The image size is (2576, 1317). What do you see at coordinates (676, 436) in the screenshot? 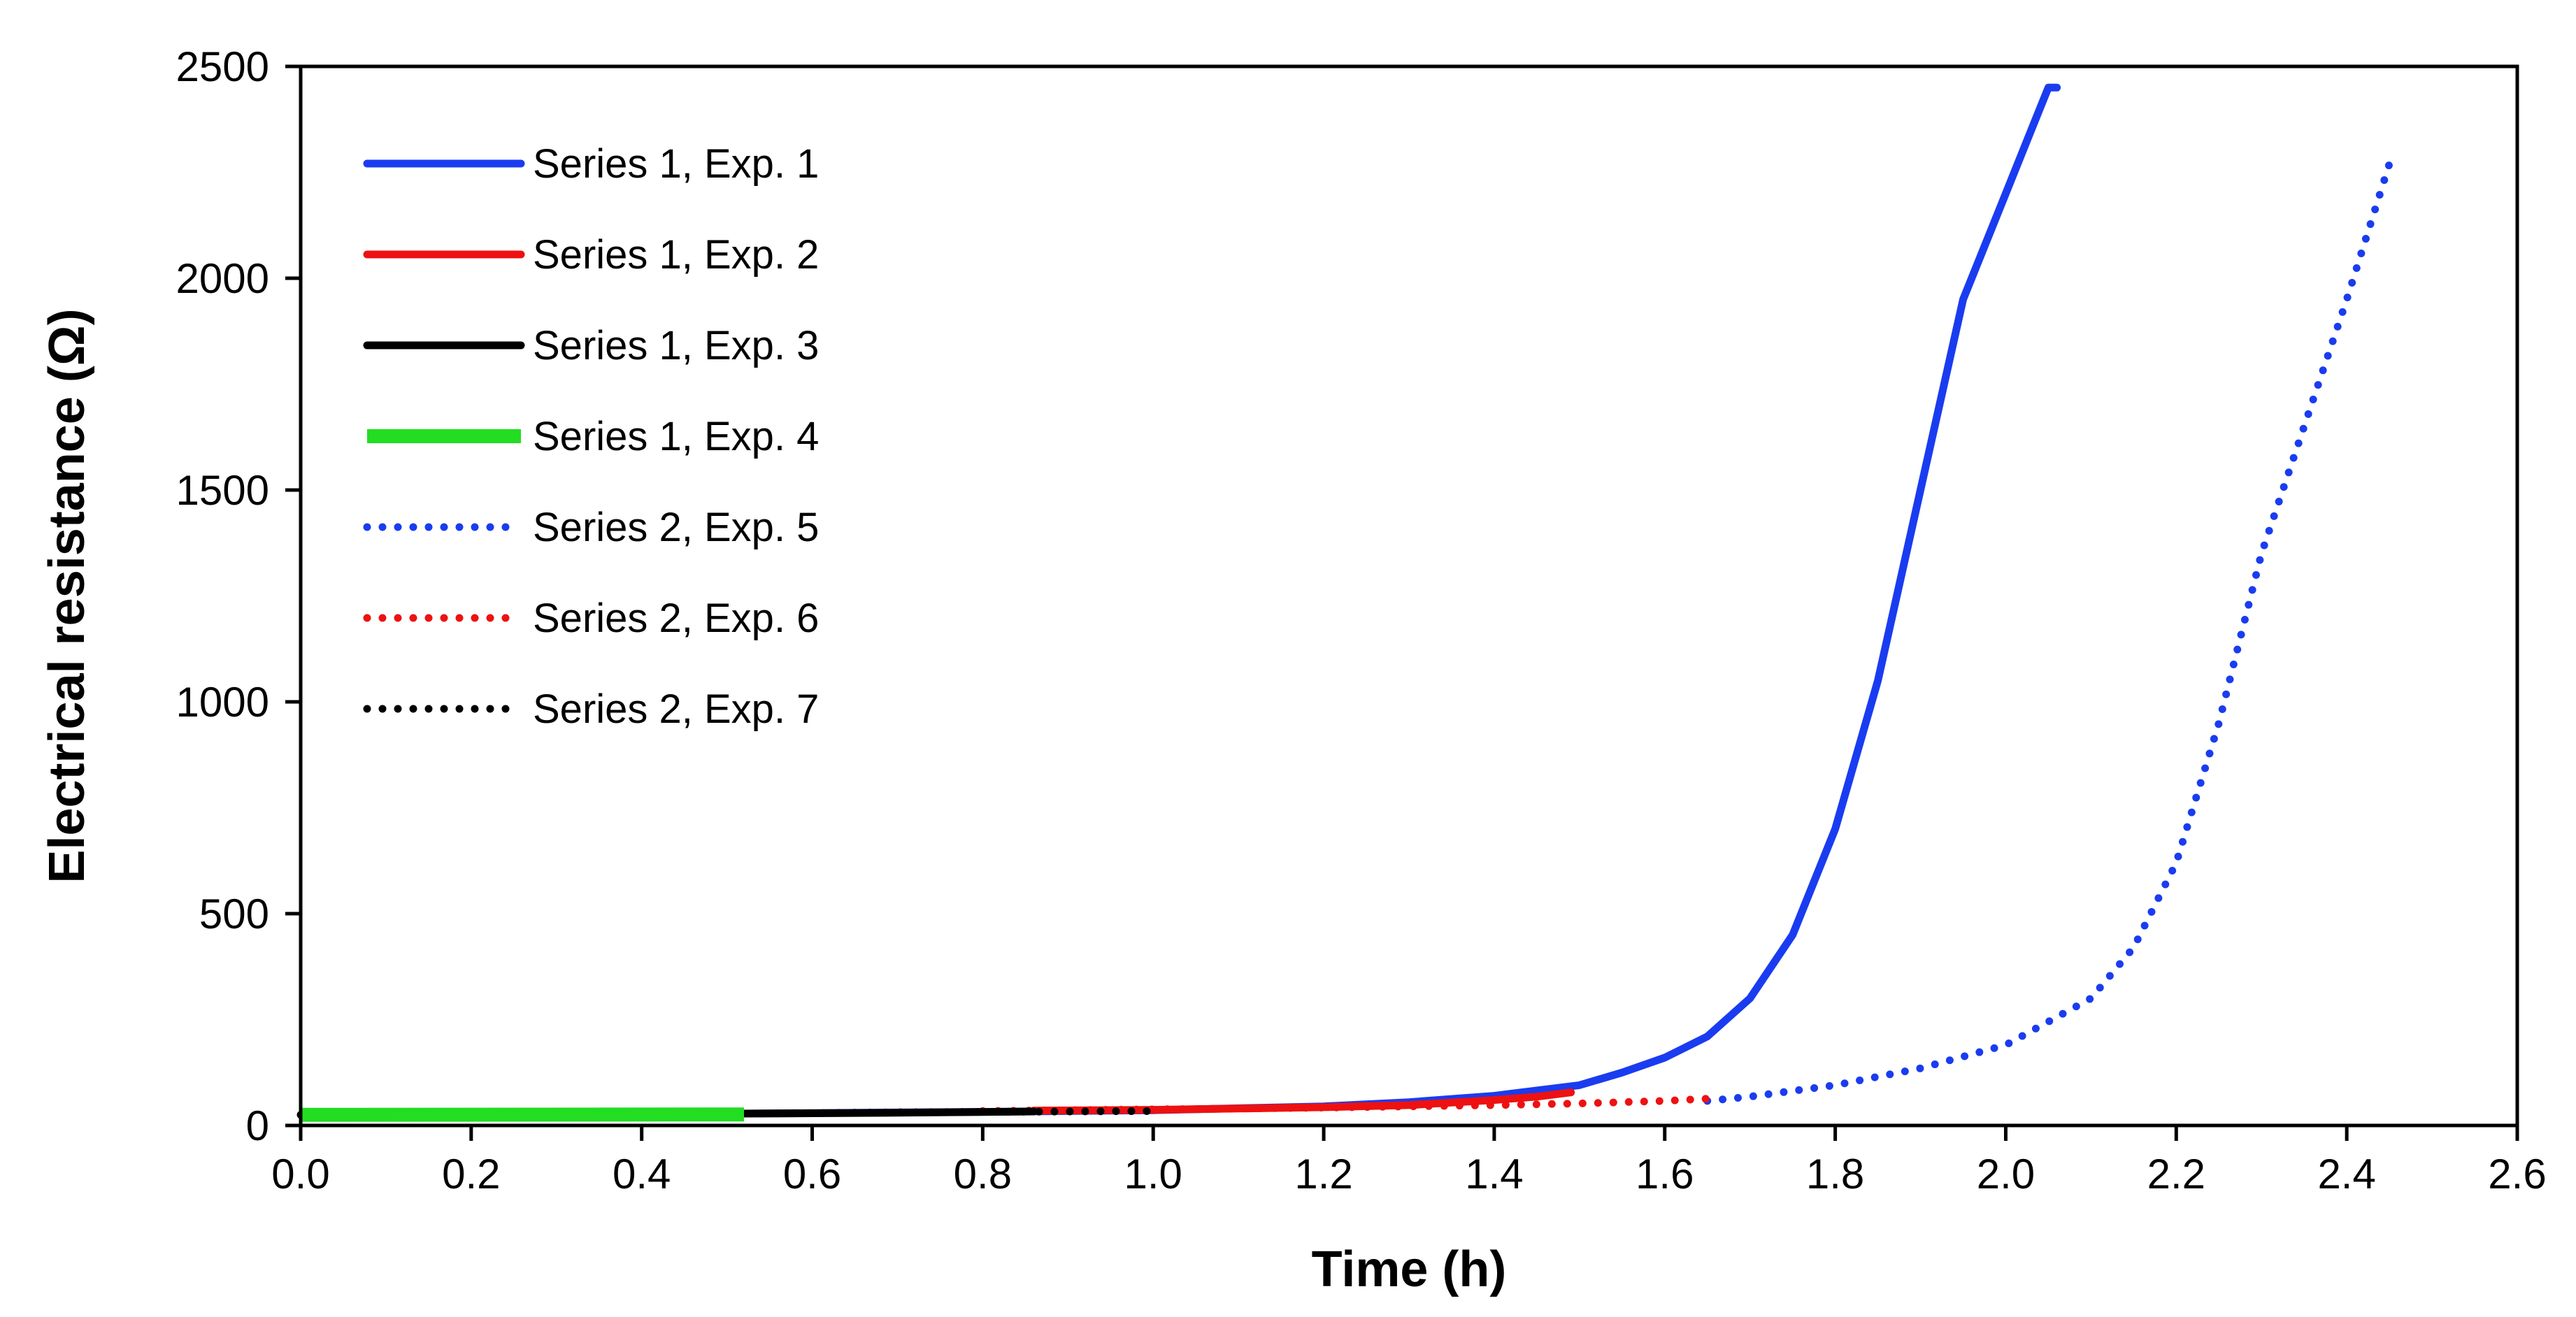
I see `legend-label: Series 1, Exp. 4` at bounding box center [676, 436].